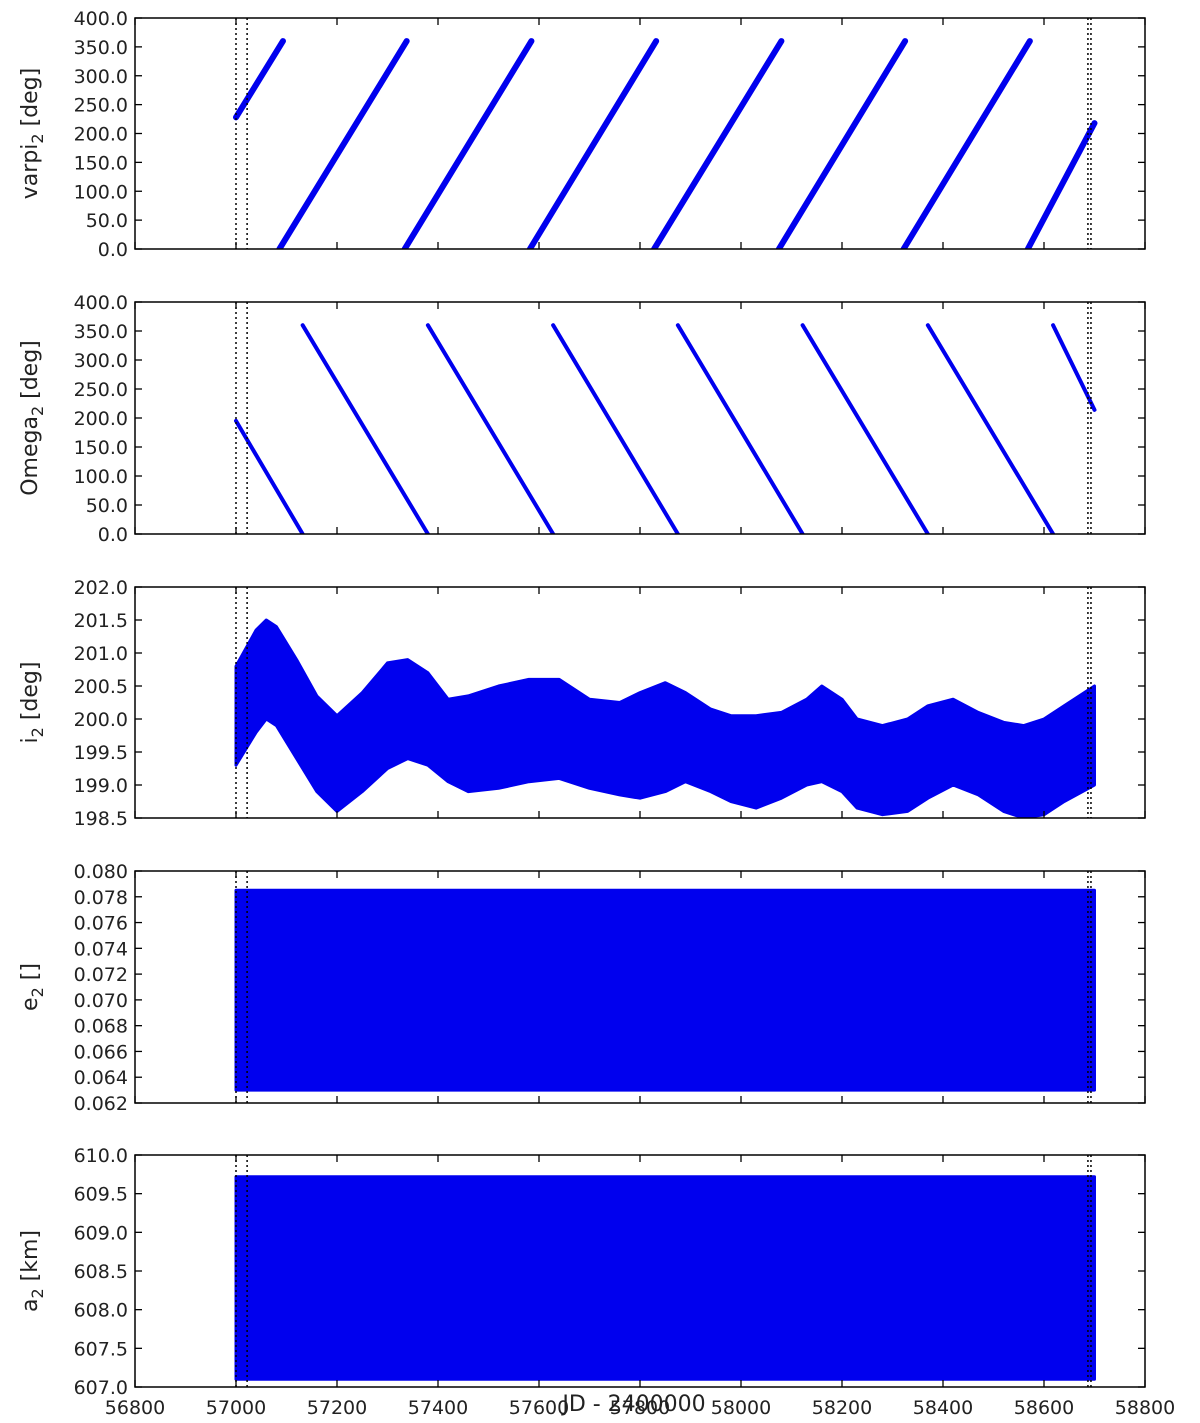 This screenshot has width=1200, height=1423. I want to click on x-tick-label: 56800, so click(135, 1408).